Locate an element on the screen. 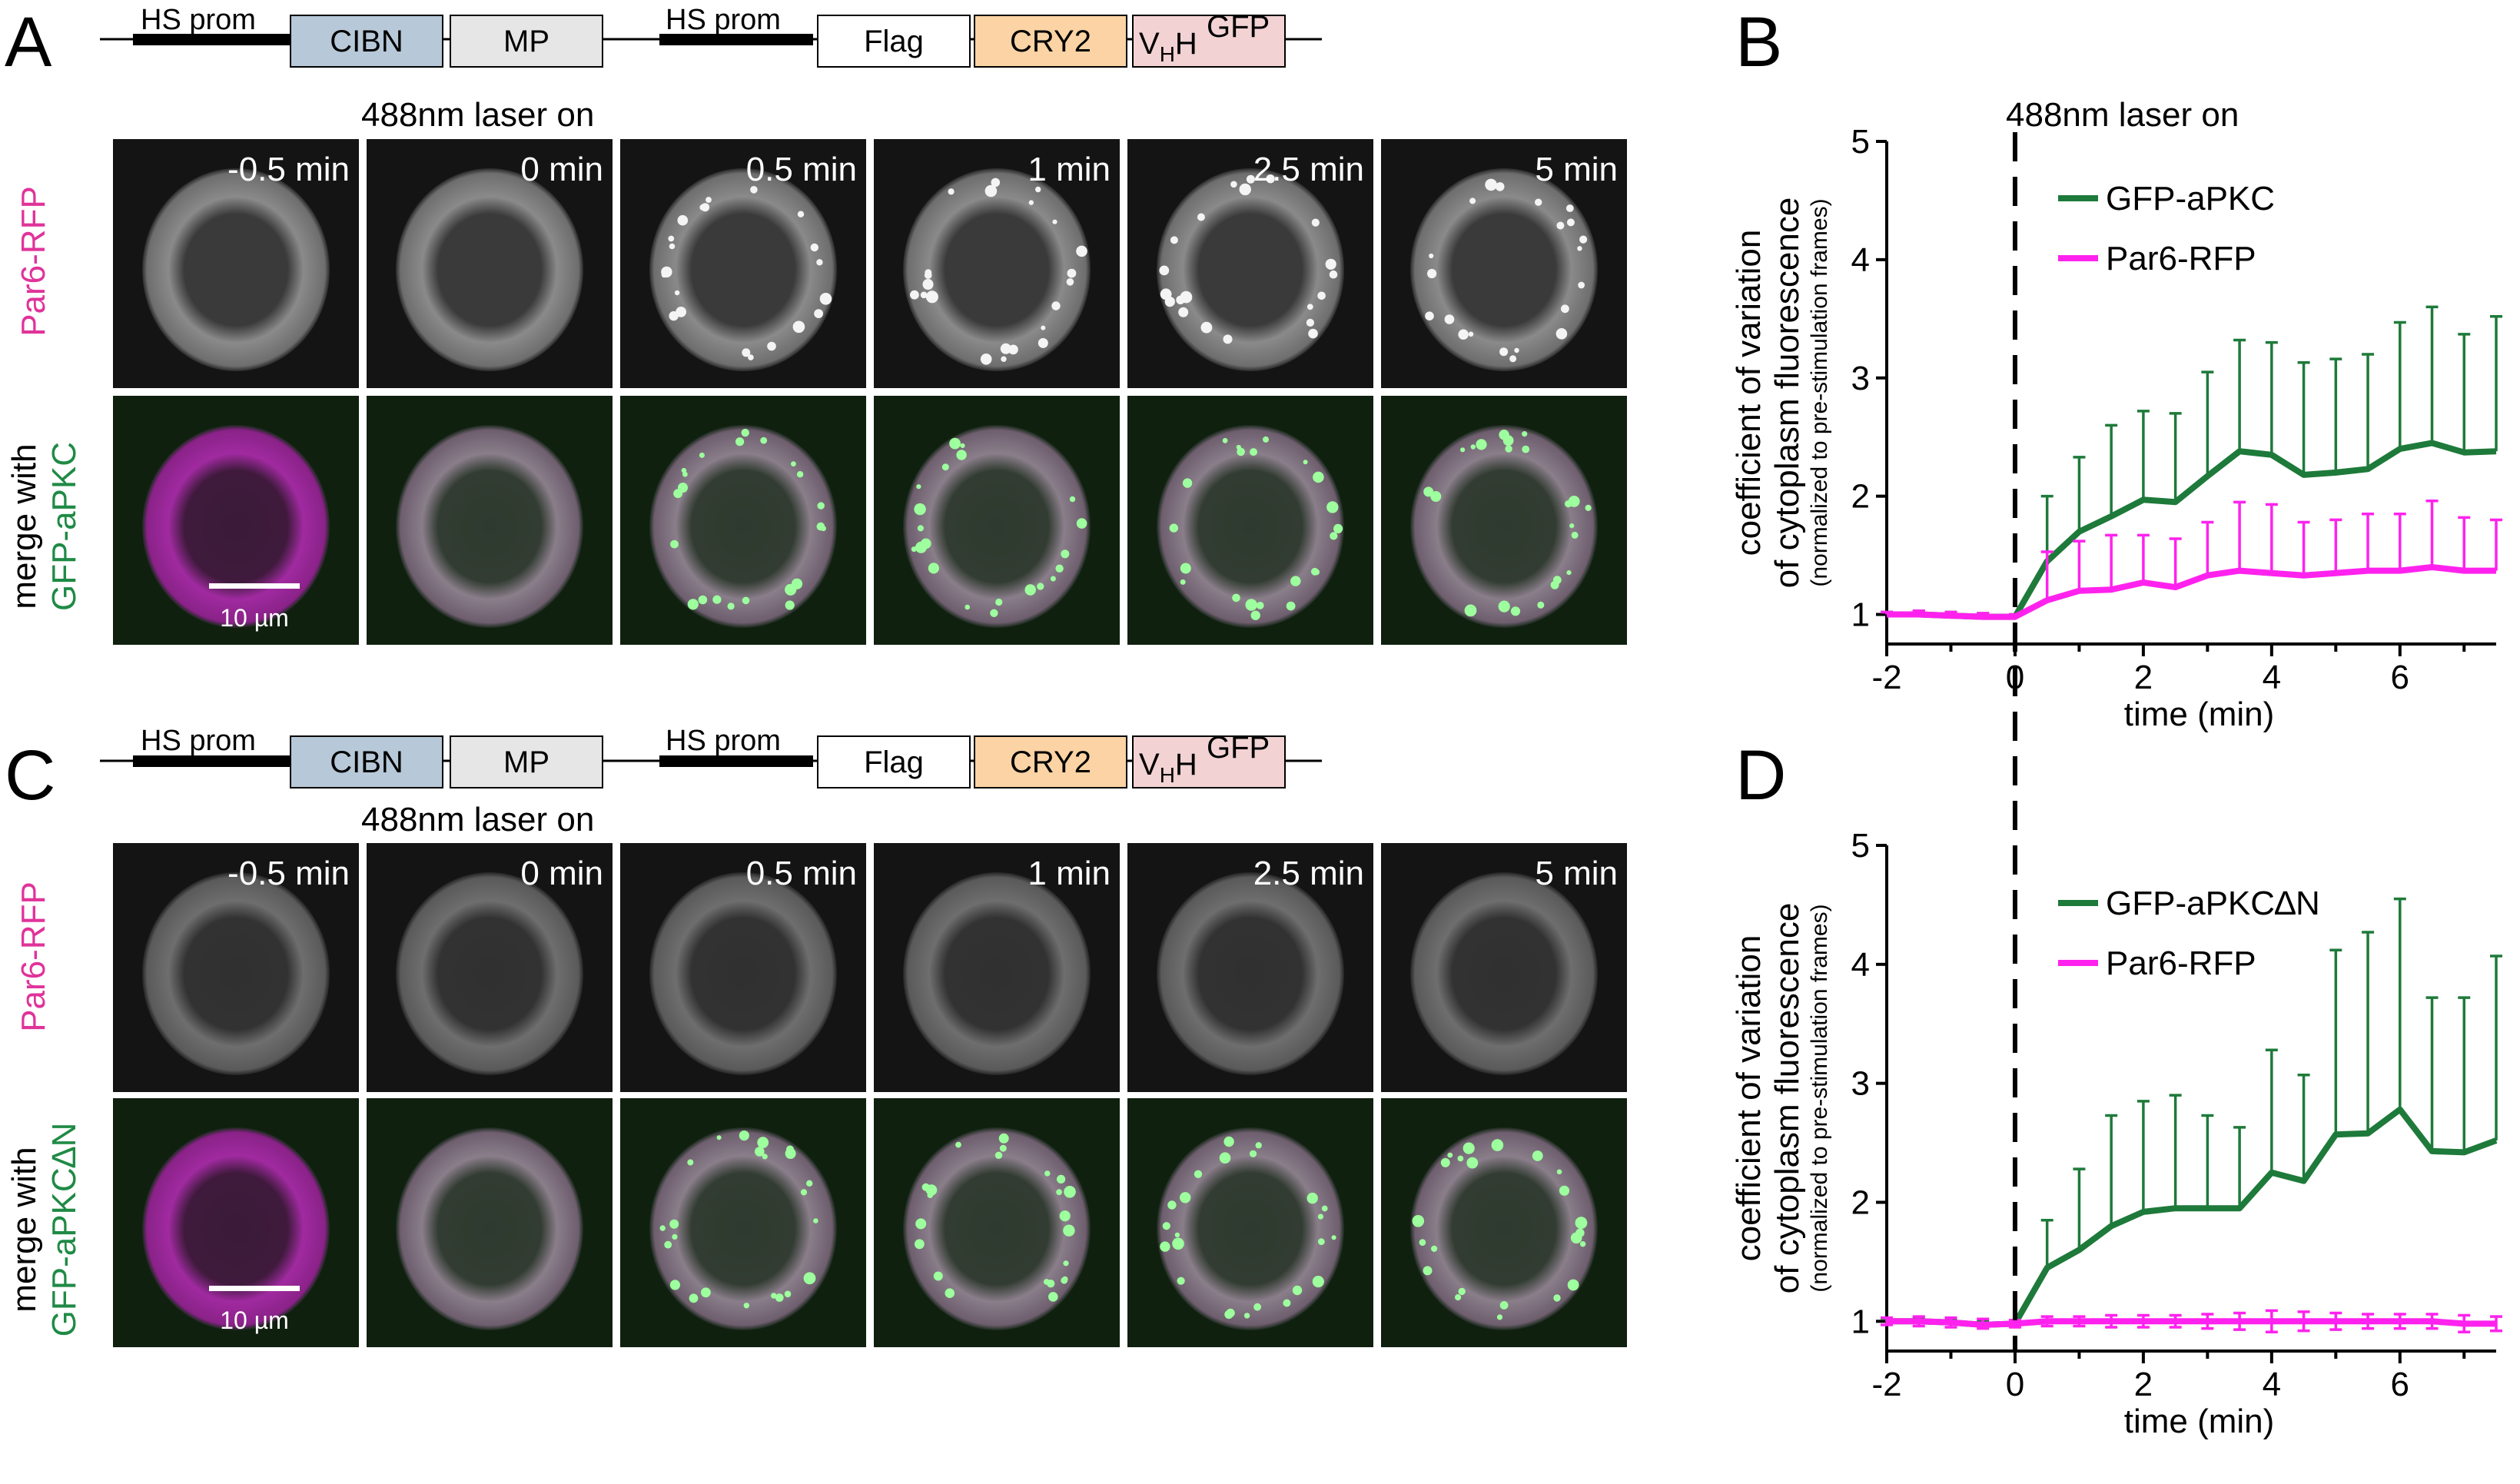 Image resolution: width=2520 pixels, height=1484 pixels. micrograph-tile: 5 min is located at coordinates (1504, 967).